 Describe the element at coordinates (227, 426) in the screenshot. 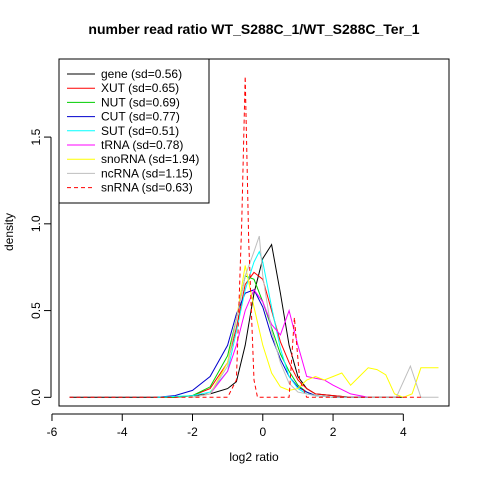

I see `x-axis: -6 -4 -2 0 2 4` at that location.